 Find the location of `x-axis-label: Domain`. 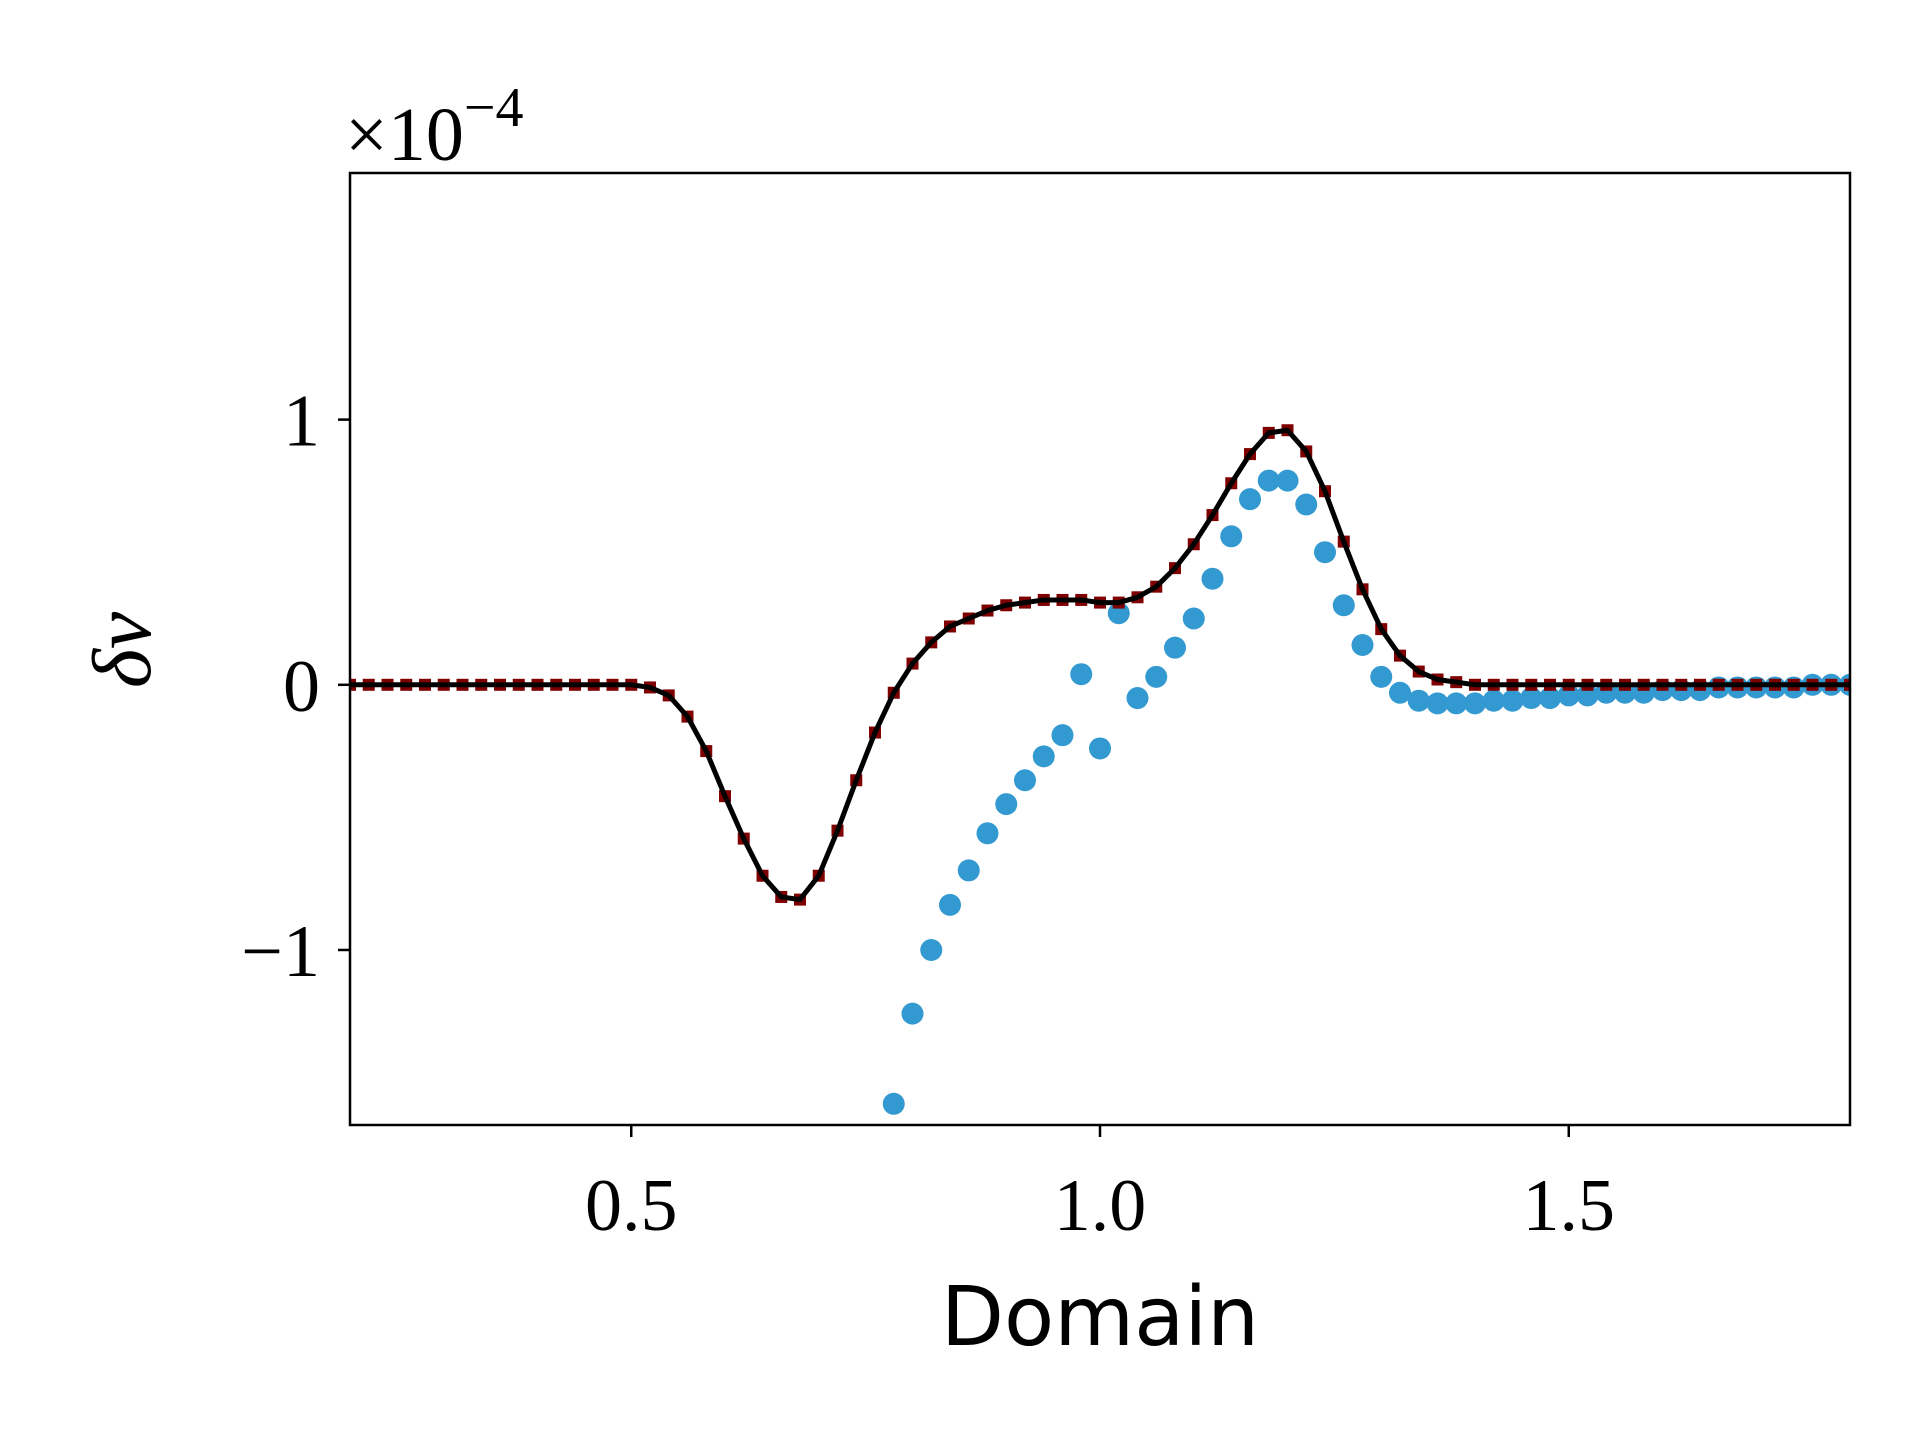

x-axis-label: Domain is located at coordinates (1100, 1317).